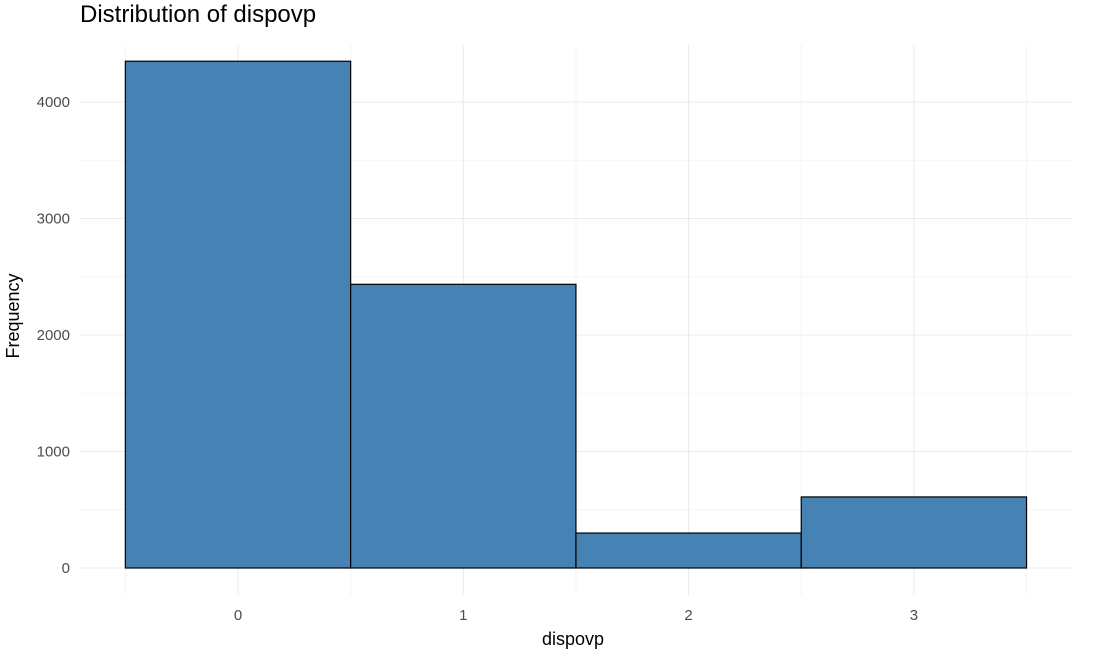 This screenshot has width=1099, height=658. I want to click on chart-title: Distribution of dispovp, so click(198, 14).